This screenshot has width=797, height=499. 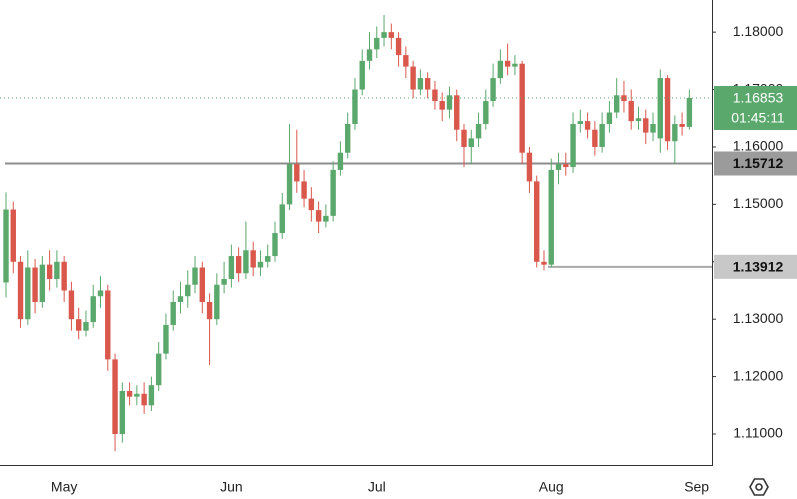 I want to click on price-label: 1.15712, so click(x=758, y=163).